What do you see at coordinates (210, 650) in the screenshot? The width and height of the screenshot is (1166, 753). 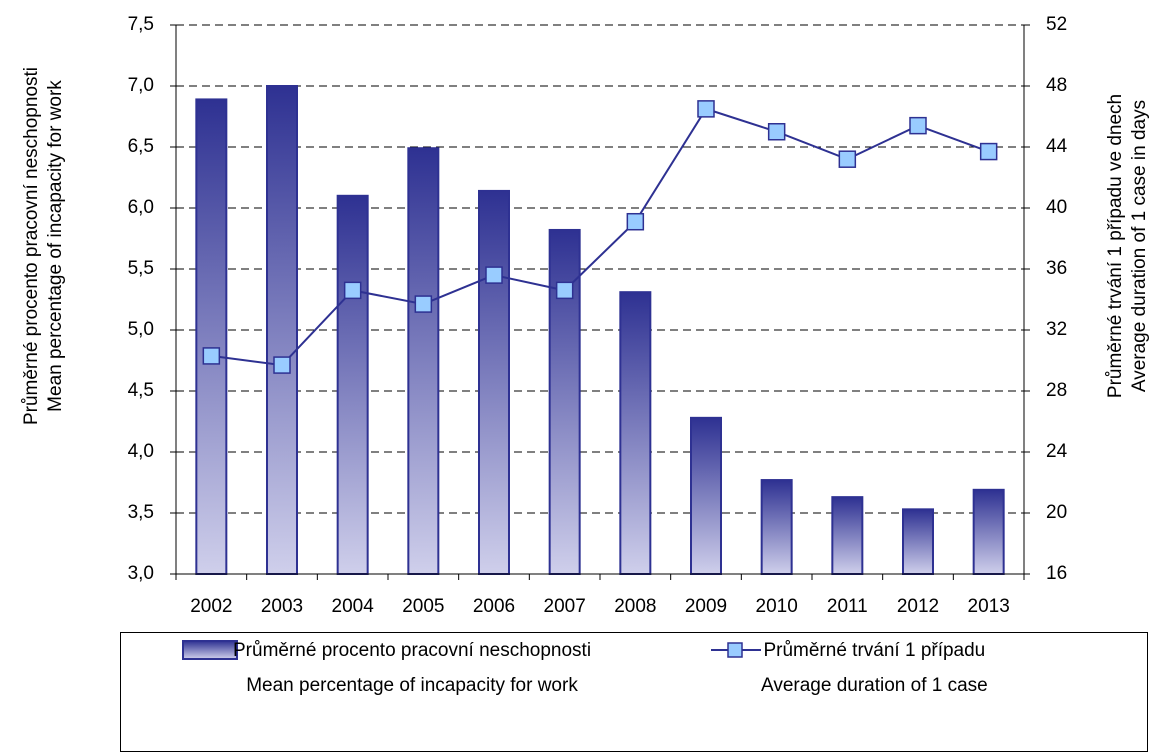 I see `legend-bar-symbol` at bounding box center [210, 650].